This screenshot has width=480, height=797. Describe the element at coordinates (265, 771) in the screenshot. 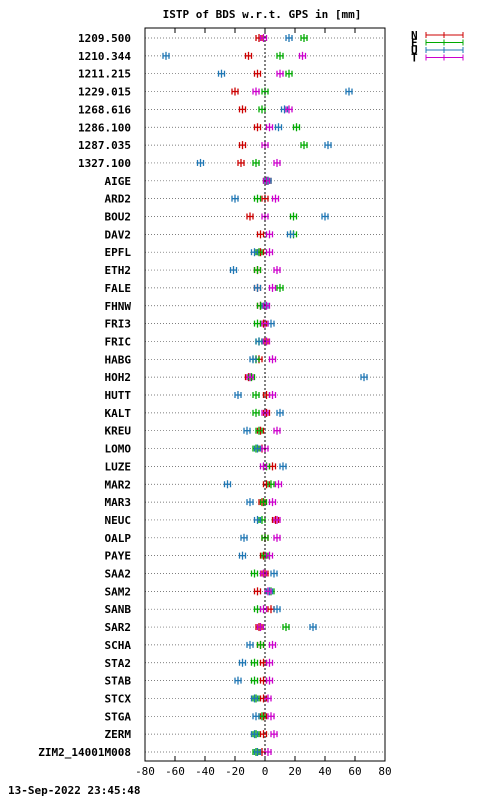

I see `x-tick-label: 0` at that location.